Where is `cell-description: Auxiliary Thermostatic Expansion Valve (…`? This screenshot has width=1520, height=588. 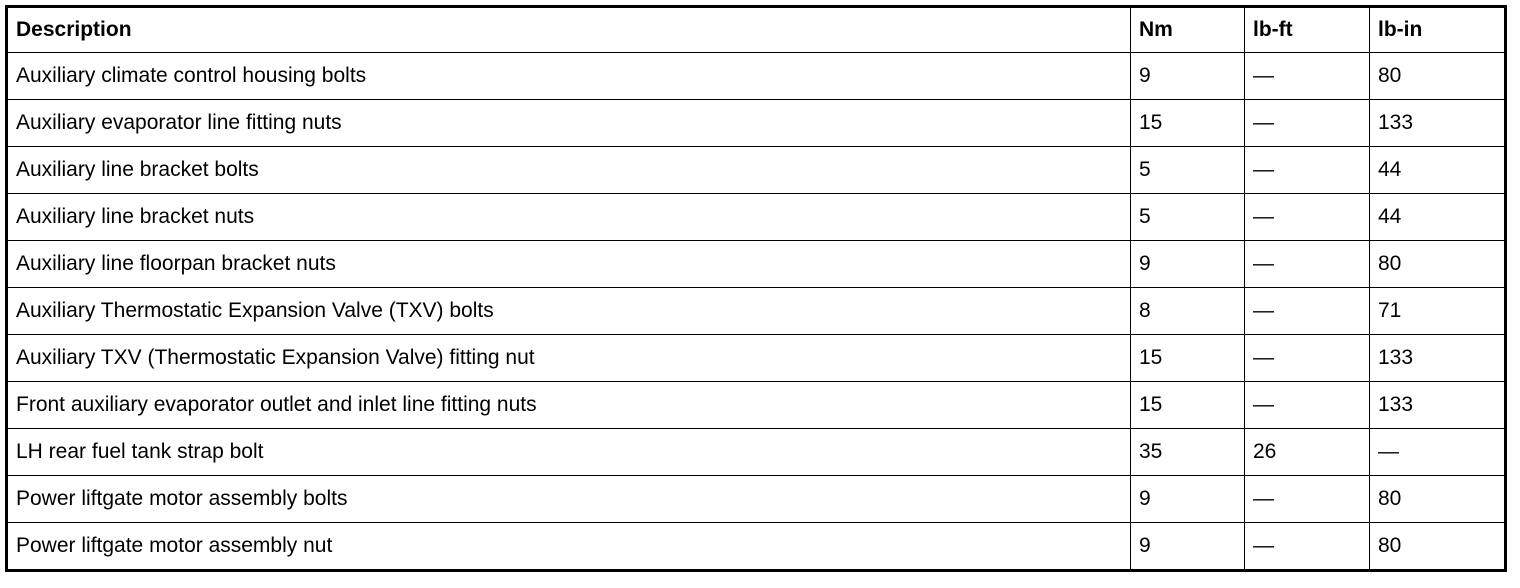
cell-description: Auxiliary Thermostatic Expansion Valve (… is located at coordinates (568, 311).